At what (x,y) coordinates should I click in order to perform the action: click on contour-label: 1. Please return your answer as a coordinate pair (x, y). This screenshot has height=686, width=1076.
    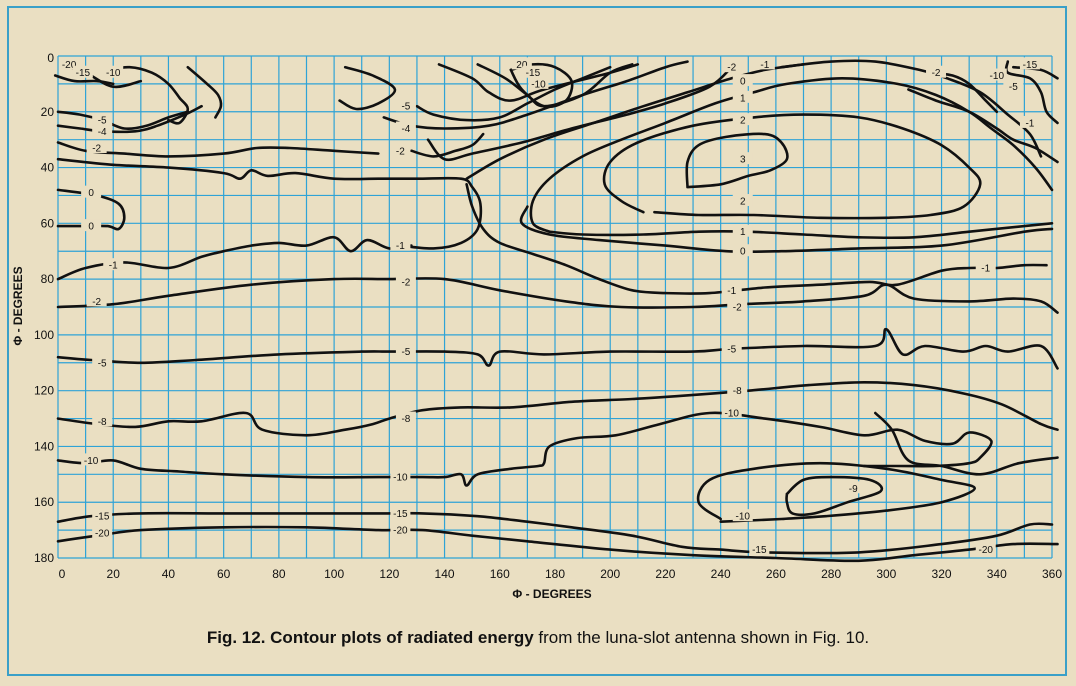
    Looking at the image, I should click on (743, 232).